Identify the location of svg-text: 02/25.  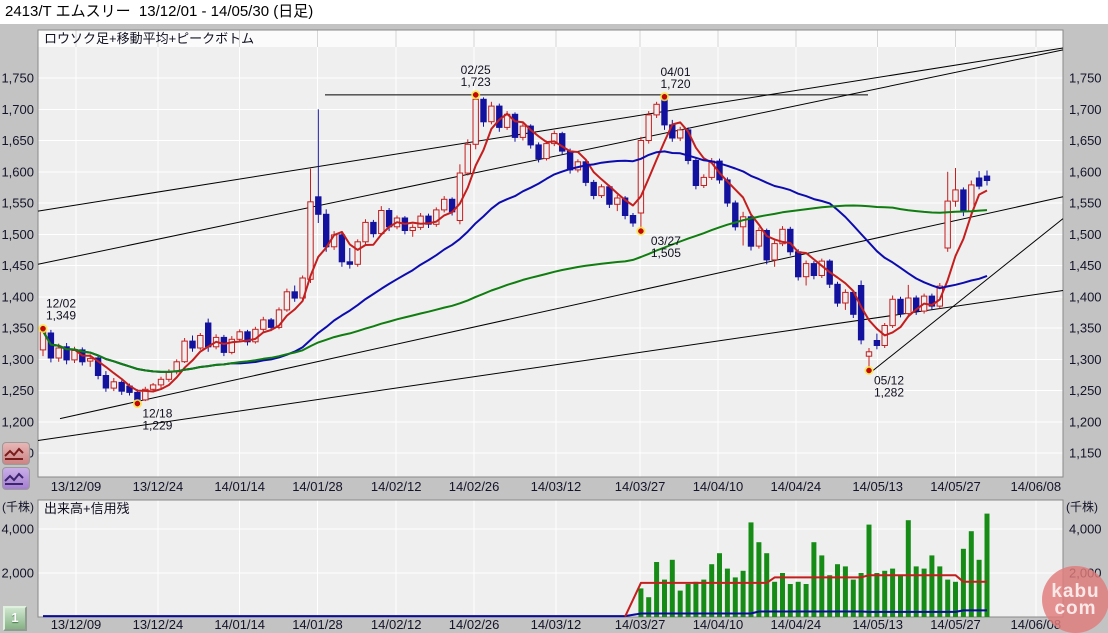
(476, 70).